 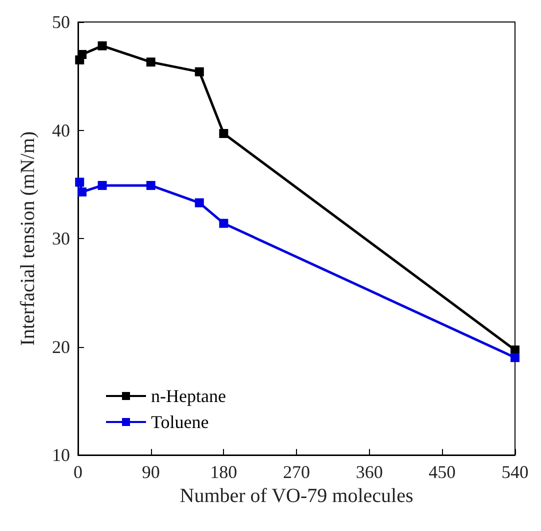 I want to click on y-tick-label: 50, so click(x=61, y=22).